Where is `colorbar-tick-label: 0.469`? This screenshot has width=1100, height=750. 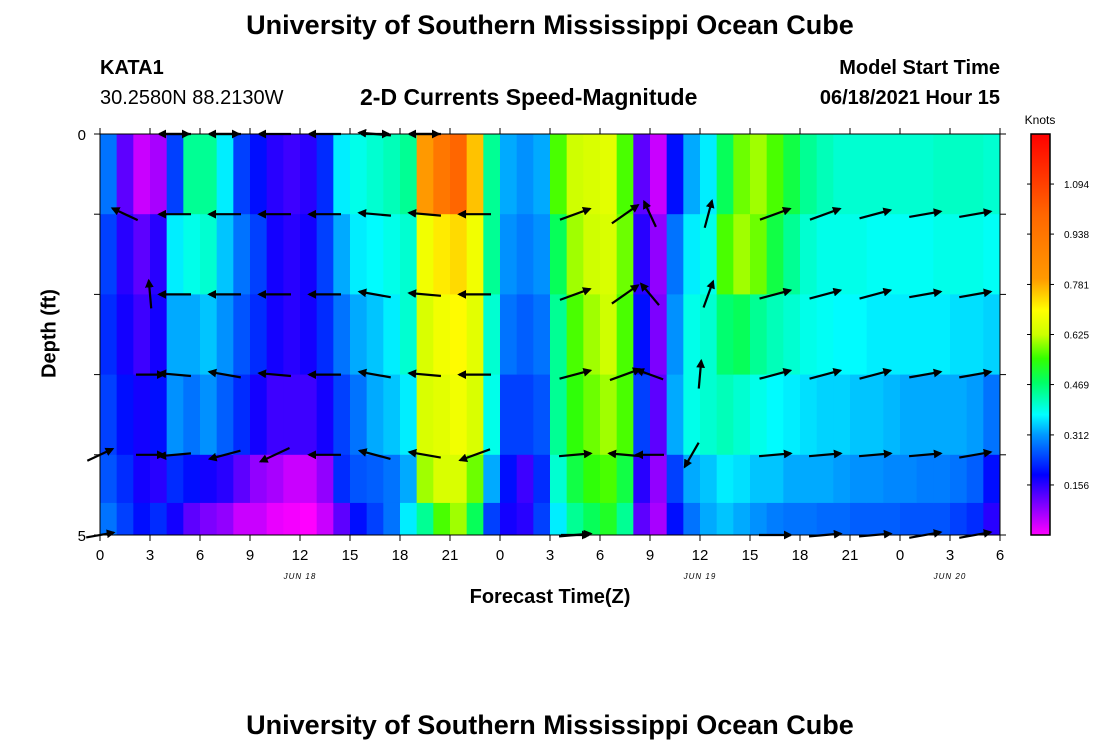
colorbar-tick-label: 0.469 is located at coordinates (1076, 386).